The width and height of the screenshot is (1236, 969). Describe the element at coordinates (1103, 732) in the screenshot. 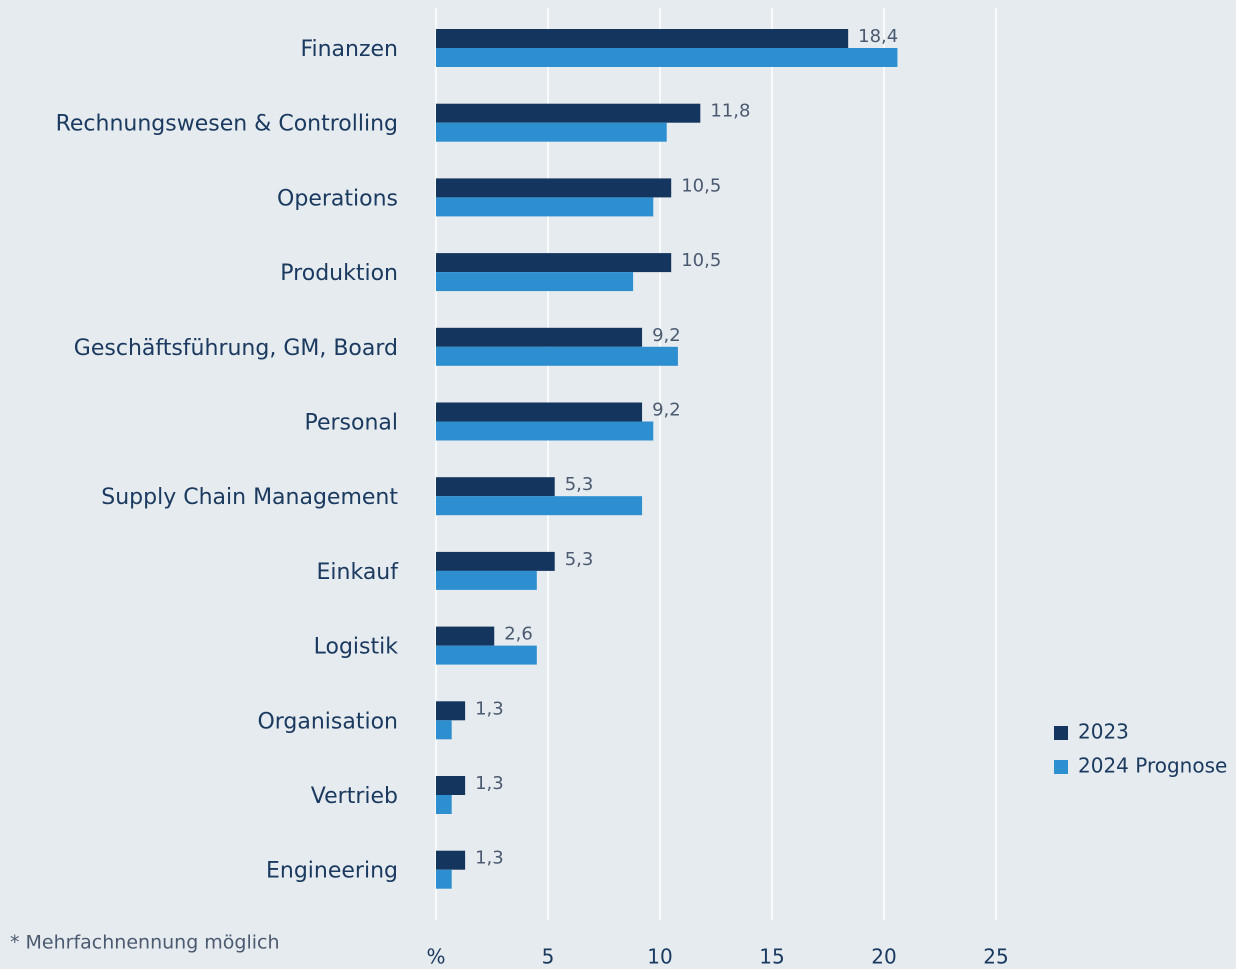

I see `legend-label: 2023` at that location.